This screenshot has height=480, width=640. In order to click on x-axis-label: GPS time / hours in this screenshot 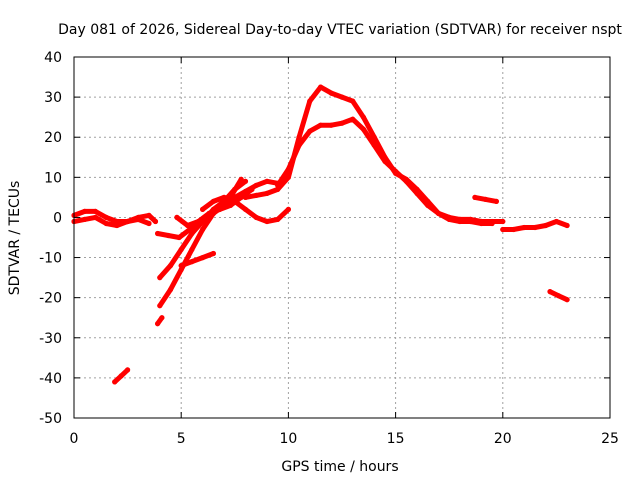, I will do `click(339, 467)`.